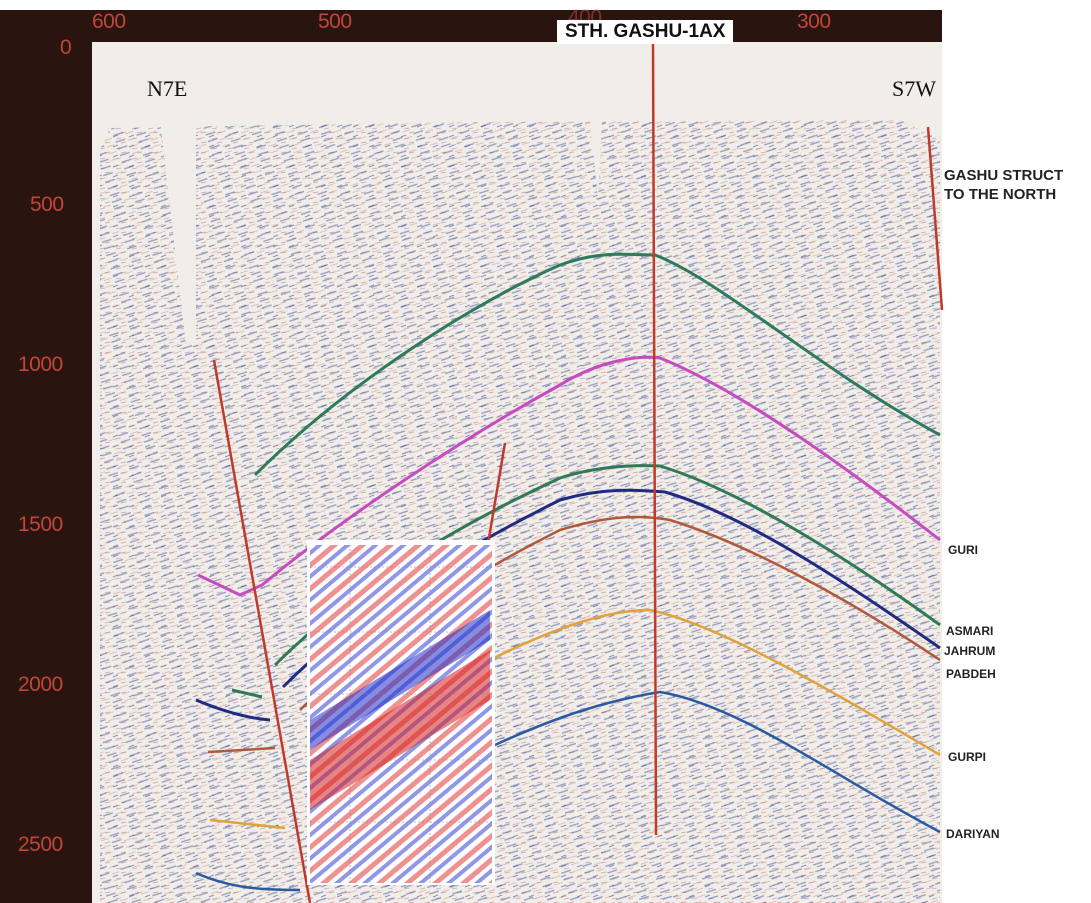 This screenshot has width=1091, height=903. Describe the element at coordinates (66, 47) in the screenshot. I see `left-axis-label: 0` at that location.